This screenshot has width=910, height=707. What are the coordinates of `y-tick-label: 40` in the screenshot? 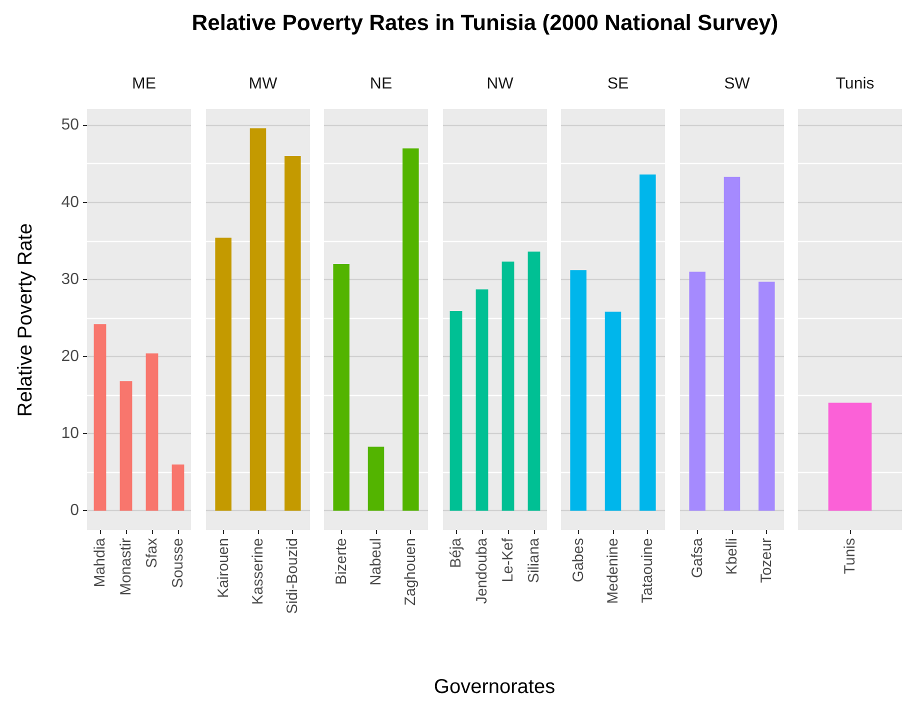 It's located at (70, 202).